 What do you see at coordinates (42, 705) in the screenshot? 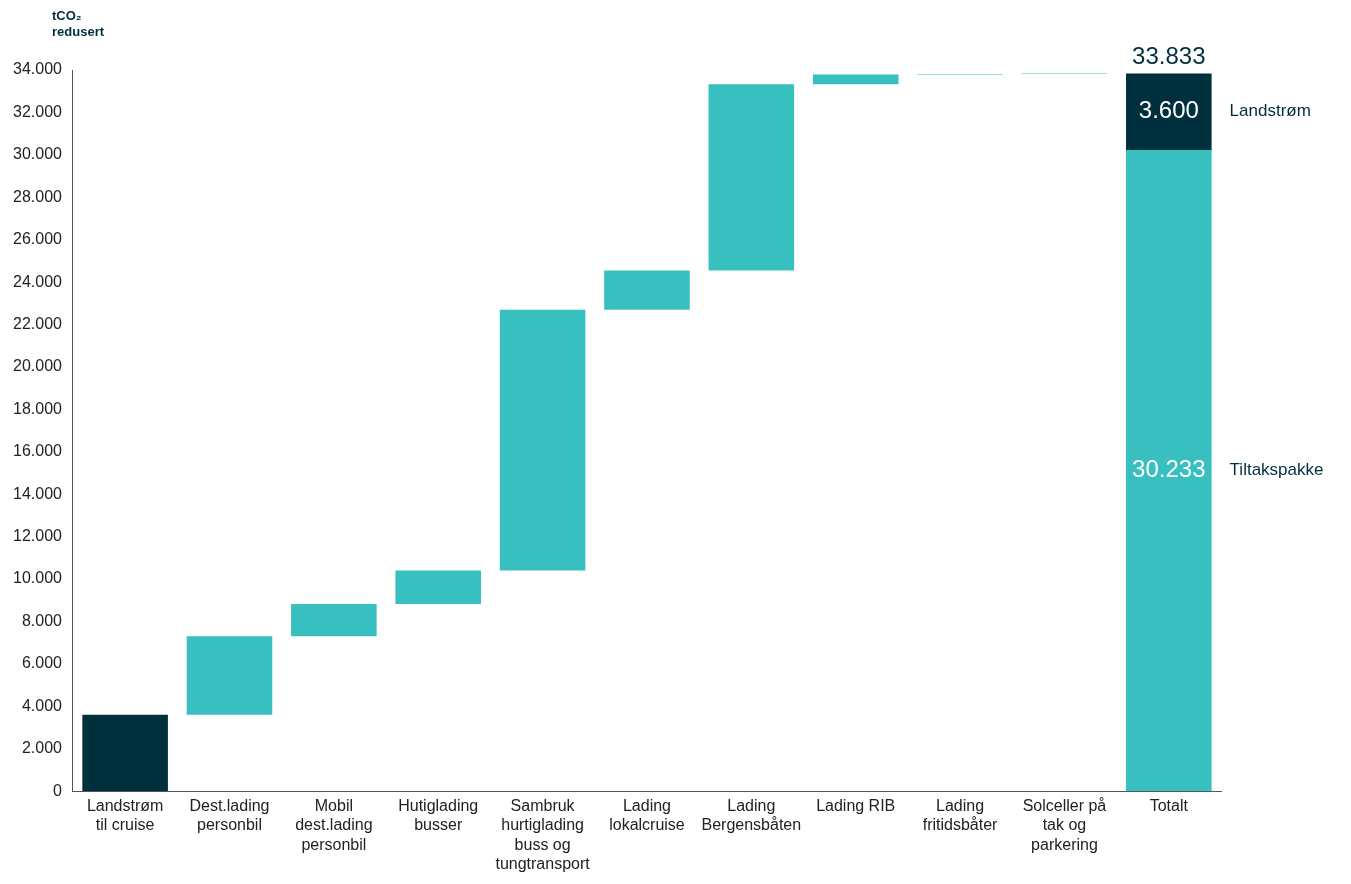
I see `y-tick-label: 4.000` at bounding box center [42, 705].